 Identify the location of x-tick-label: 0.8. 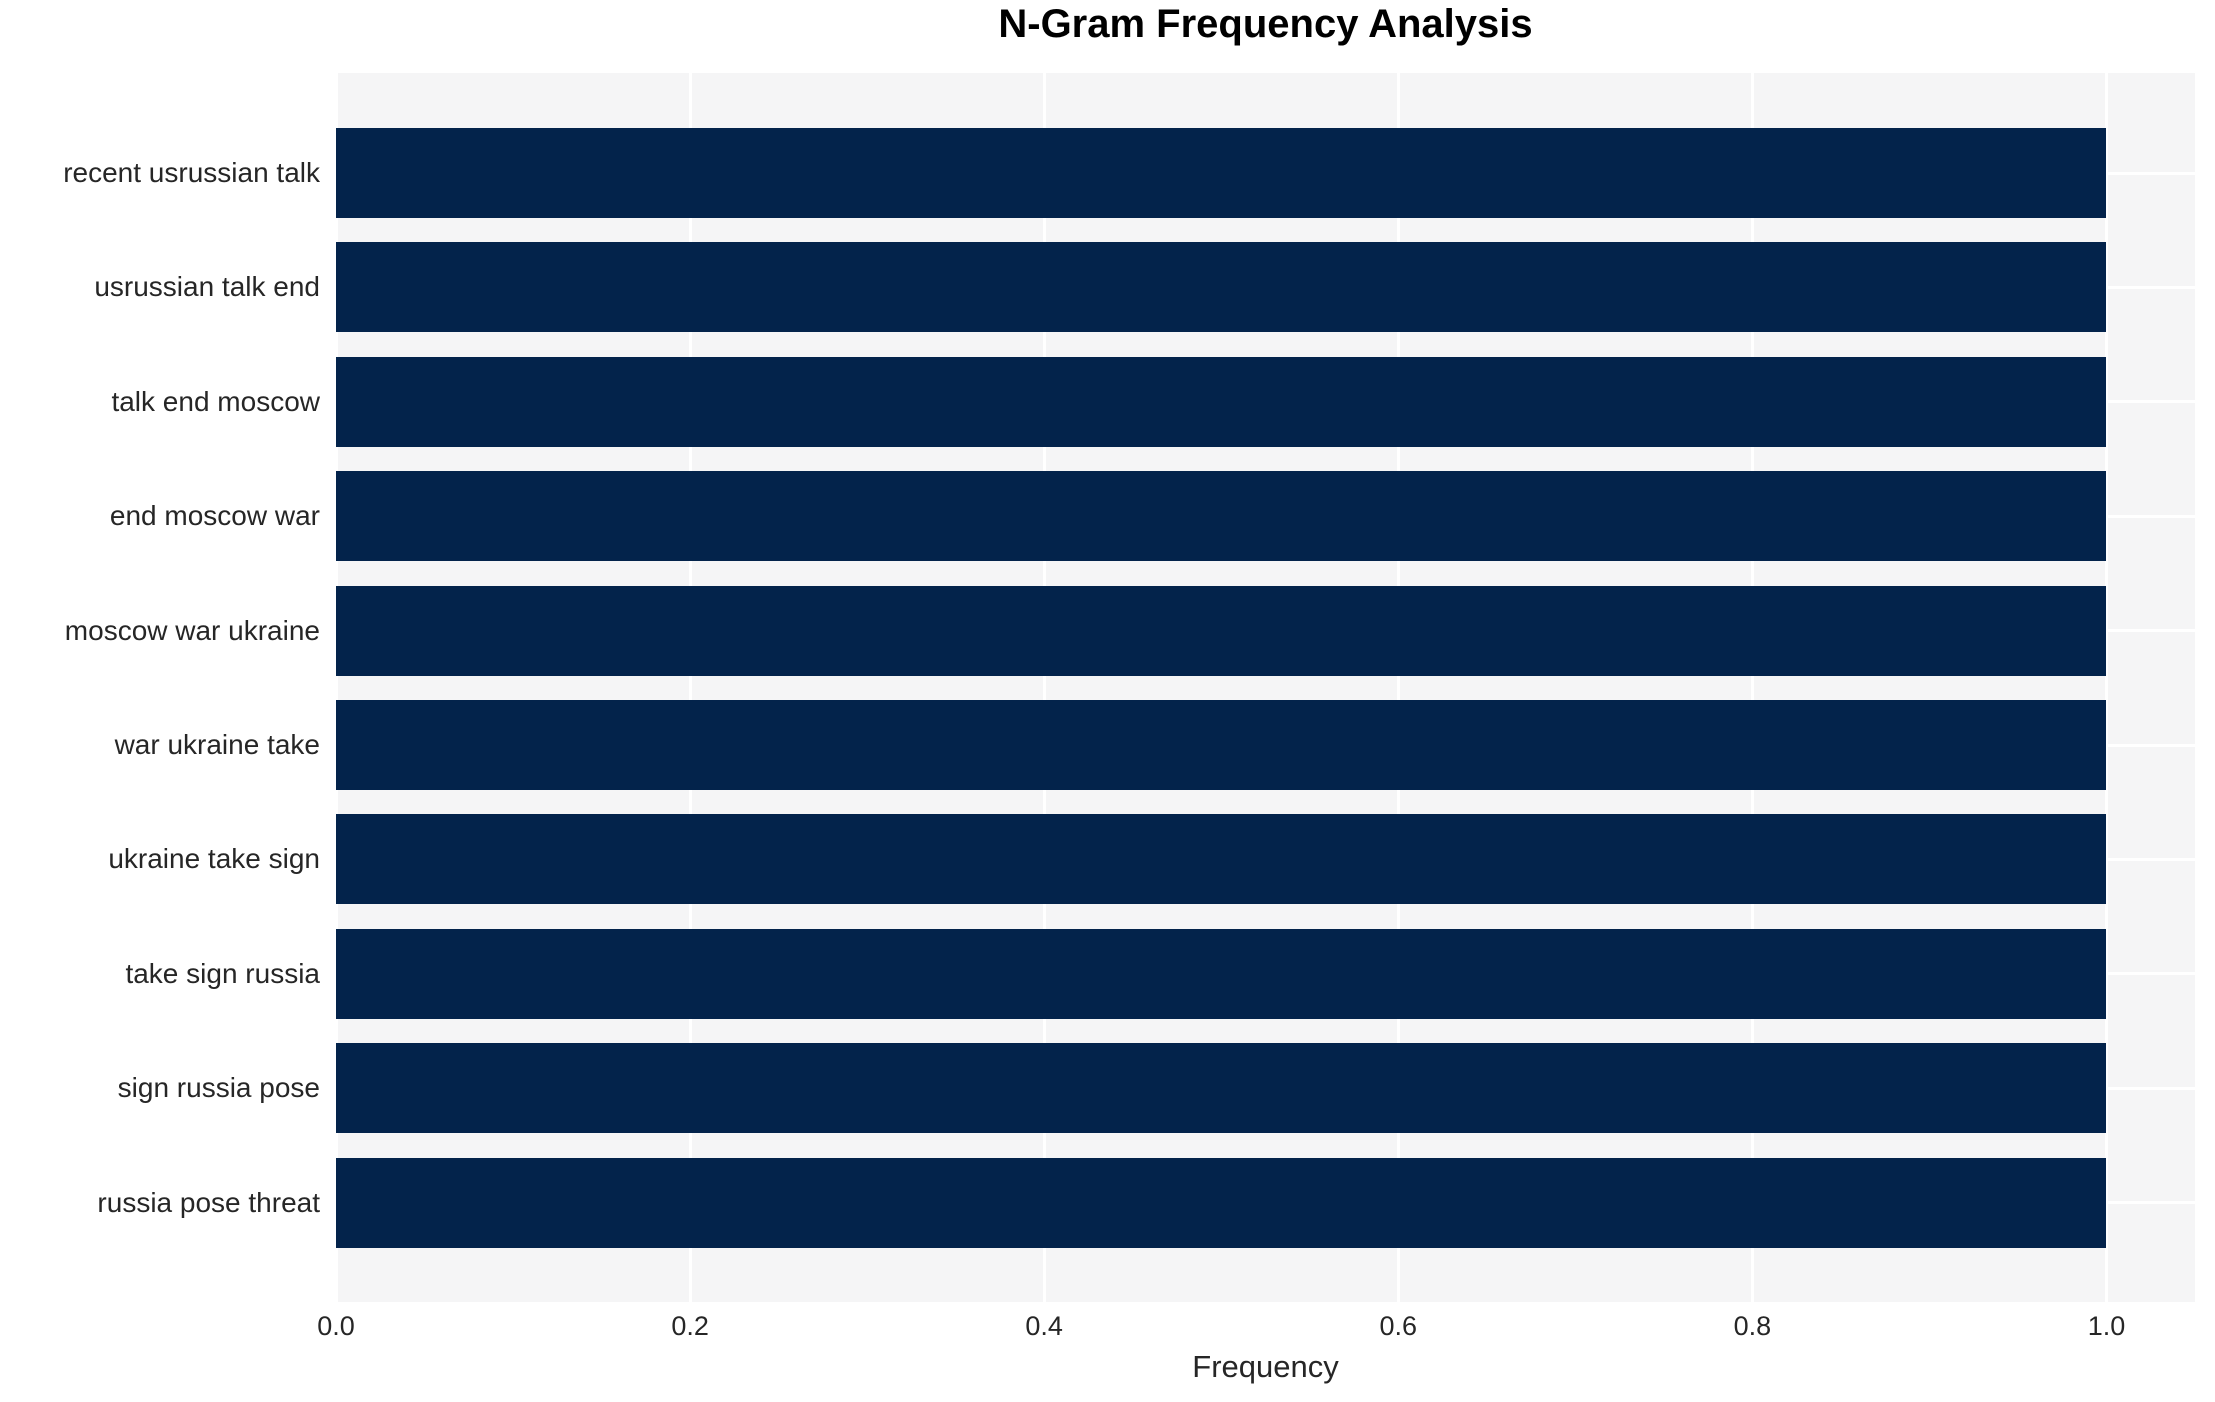
(1752, 1326).